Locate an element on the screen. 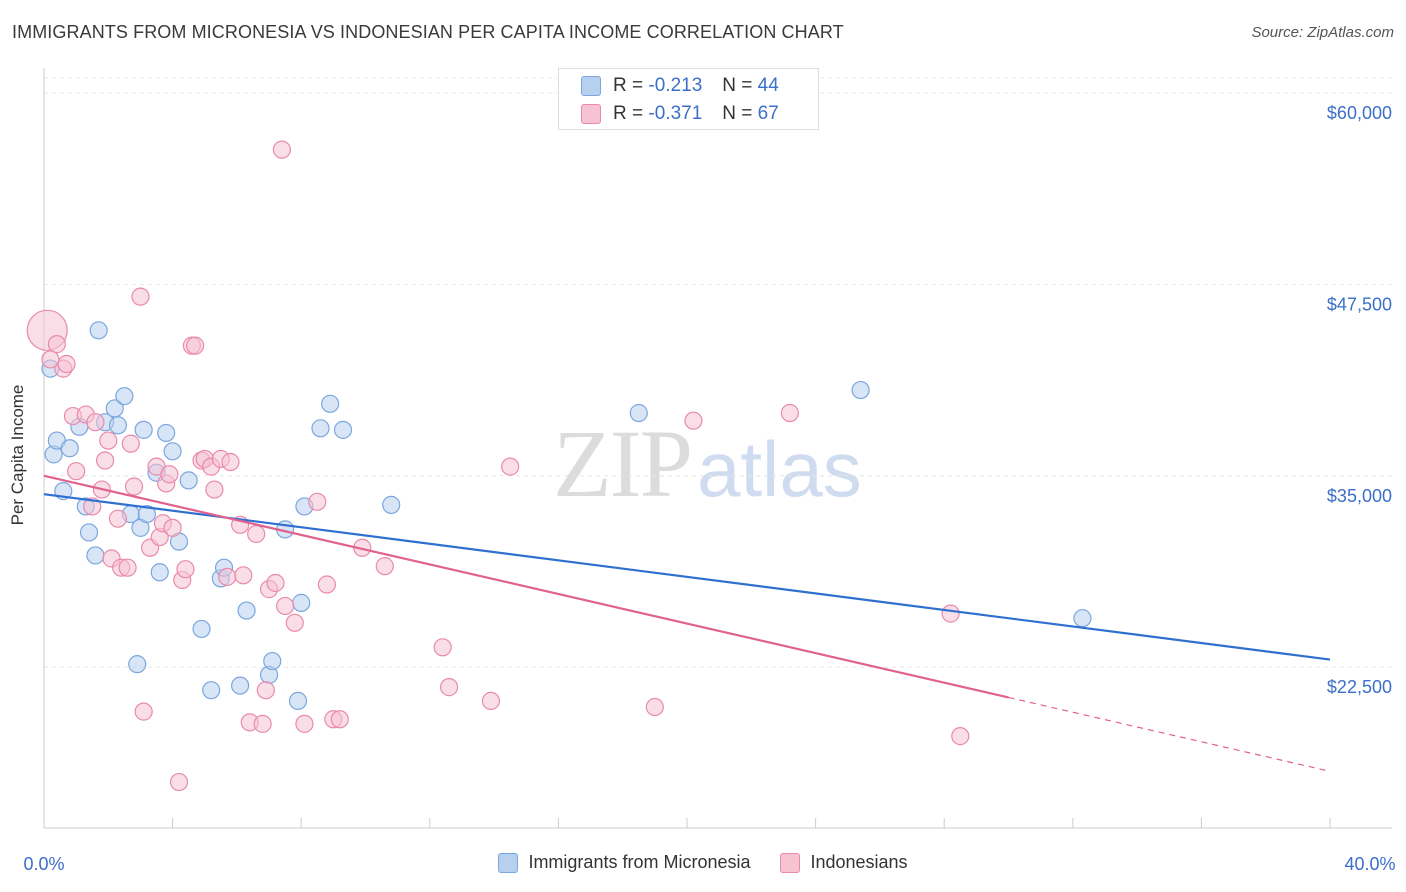 The image size is (1406, 892). trend-line-dashed-indonesians is located at coordinates (1169, 734).